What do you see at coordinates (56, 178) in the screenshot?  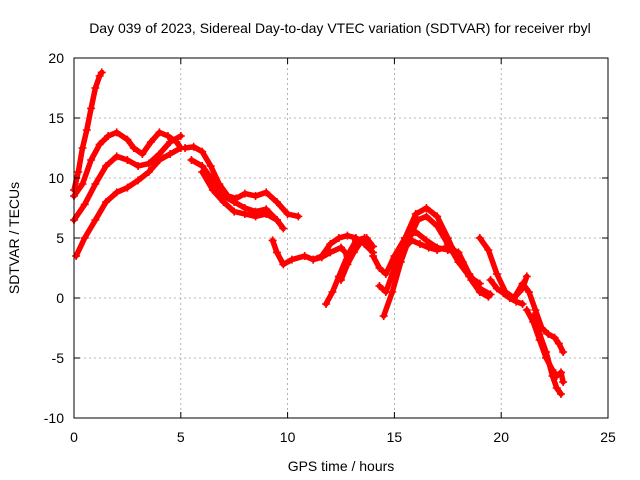 I see `y-tick-label: 10` at bounding box center [56, 178].